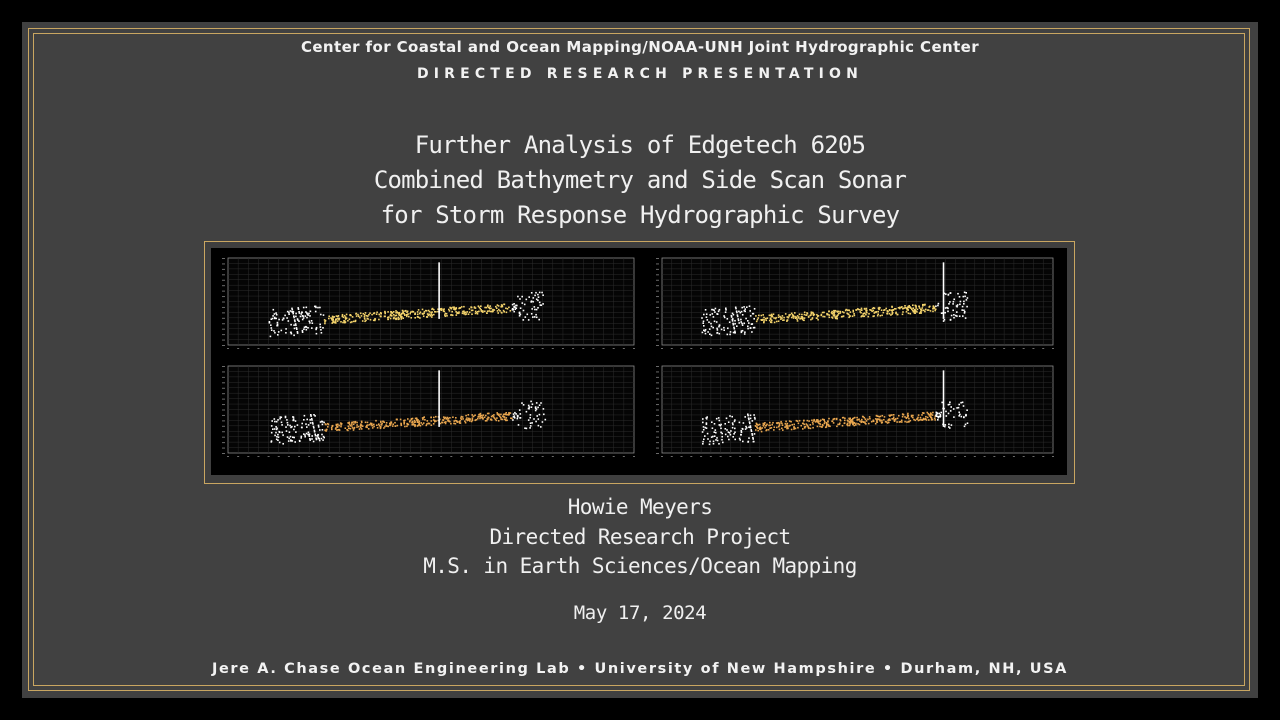 The height and width of the screenshot is (720, 1280). I want to click on title-line: for Storm Response Hydrographic Survey, so click(640, 215).